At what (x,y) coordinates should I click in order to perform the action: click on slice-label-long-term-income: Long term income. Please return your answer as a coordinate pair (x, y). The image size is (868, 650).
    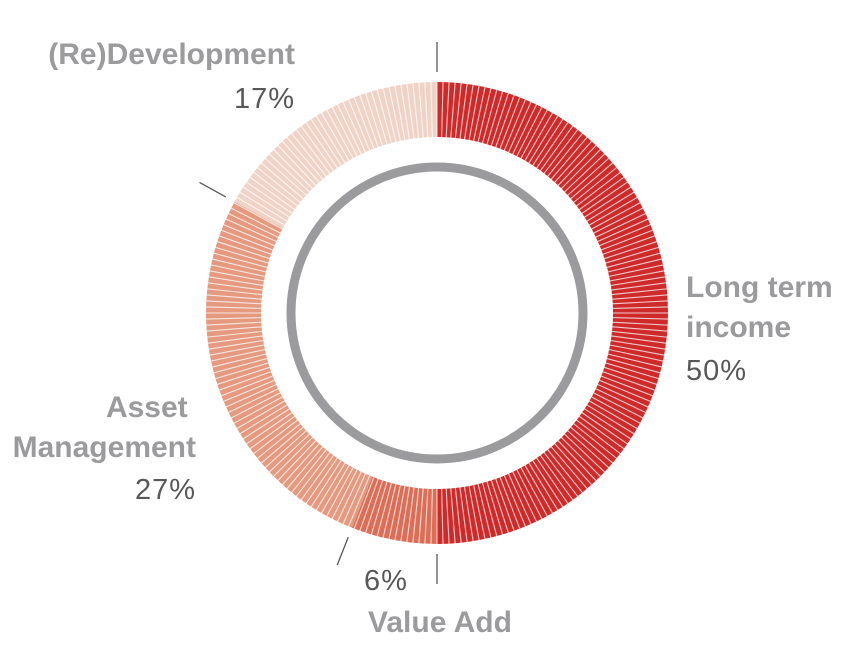
    Looking at the image, I should click on (763, 307).